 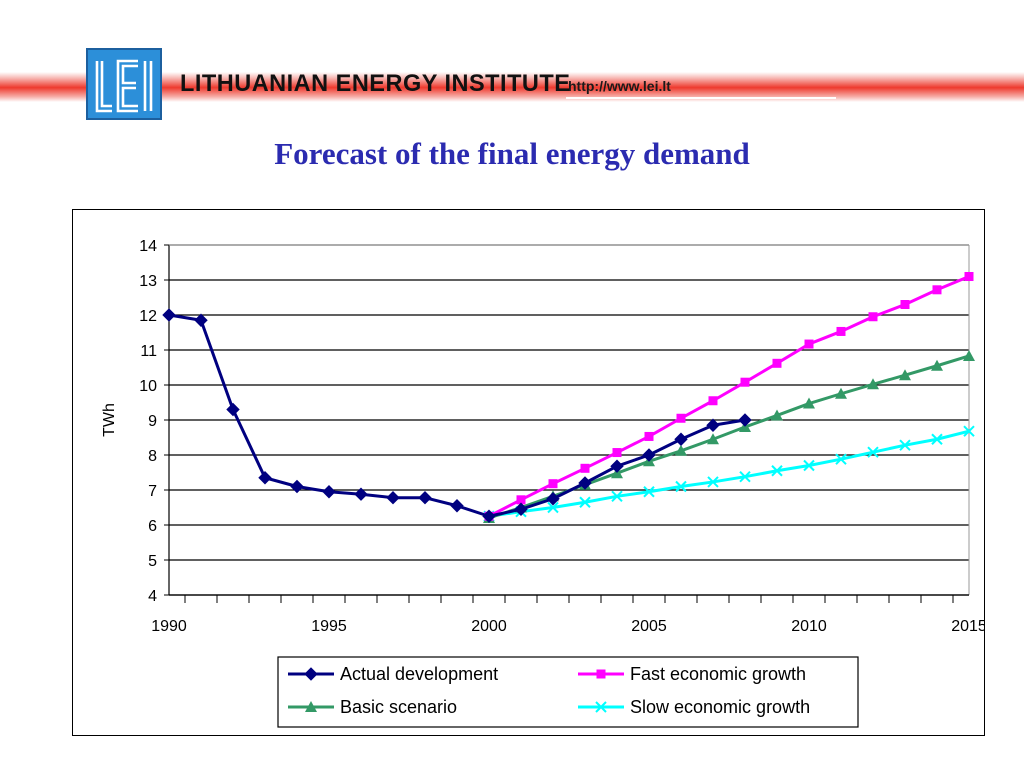 I want to click on institute-url: http://www.lei.lt, so click(x=619, y=86).